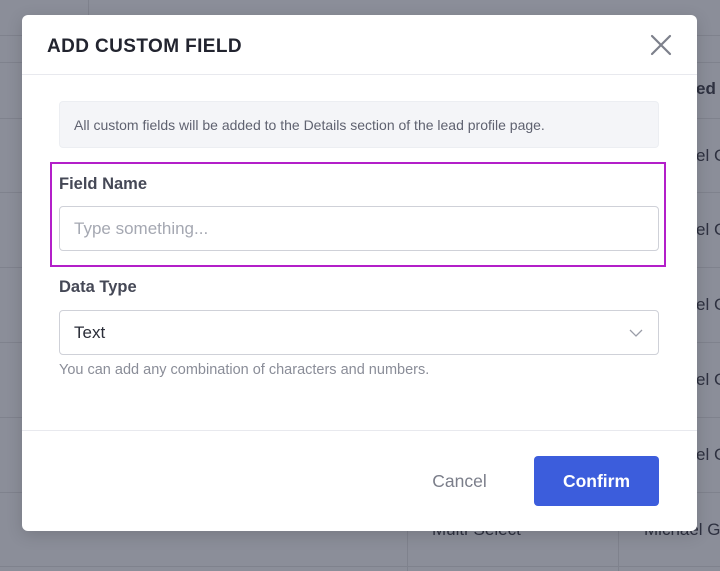 This screenshot has height=571, width=720. Describe the element at coordinates (90, 332) in the screenshot. I see `data-type-selected: Text` at that location.